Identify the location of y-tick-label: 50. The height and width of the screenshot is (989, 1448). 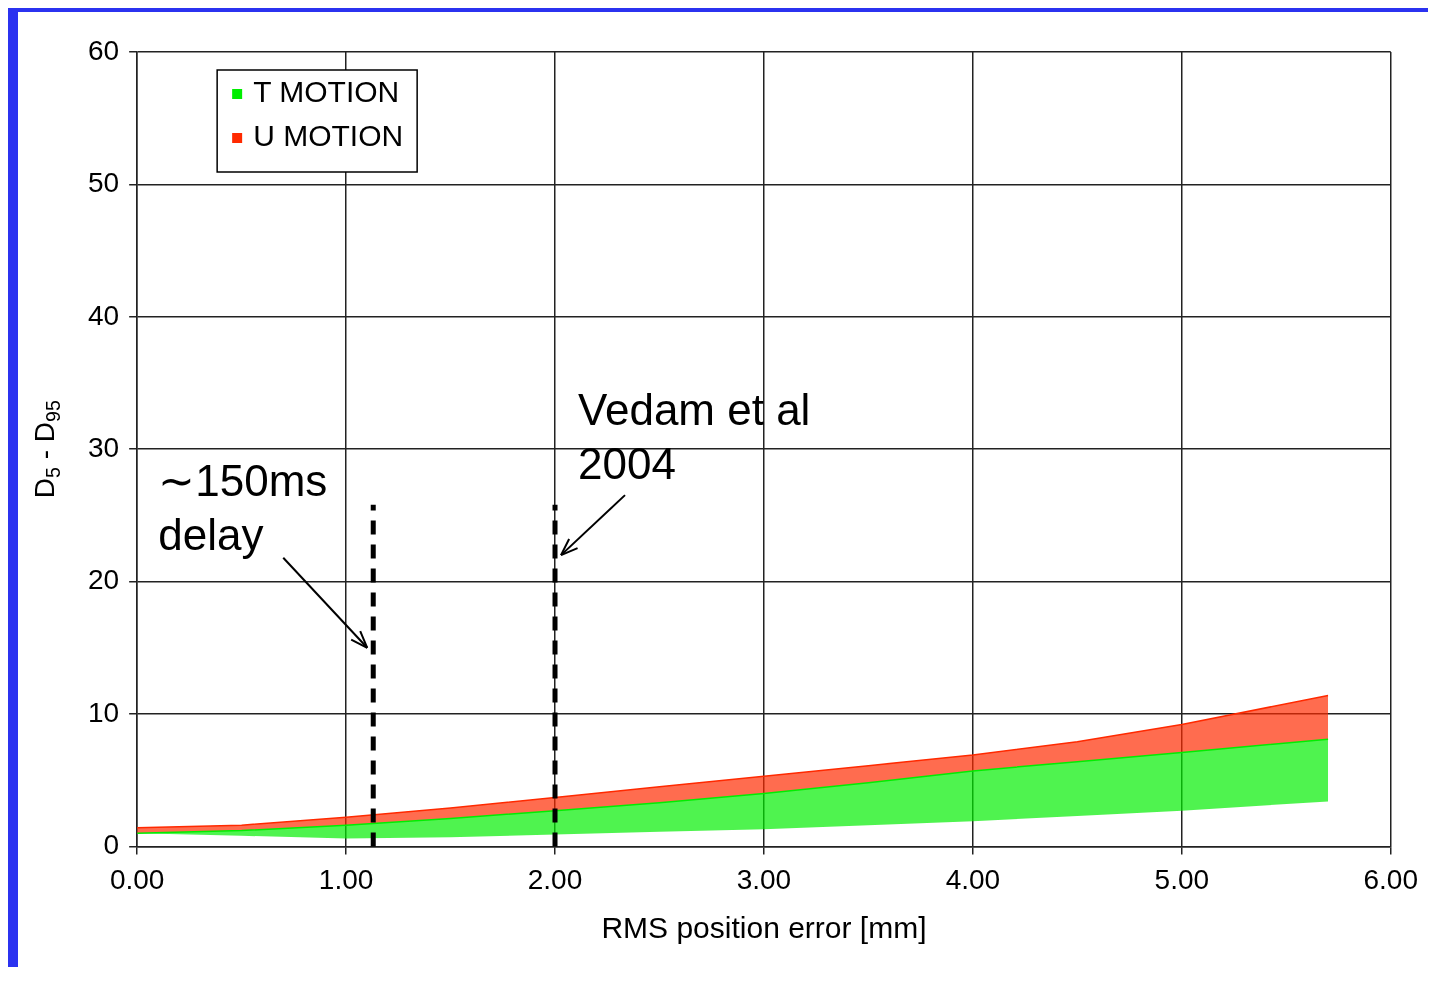
(103, 183).